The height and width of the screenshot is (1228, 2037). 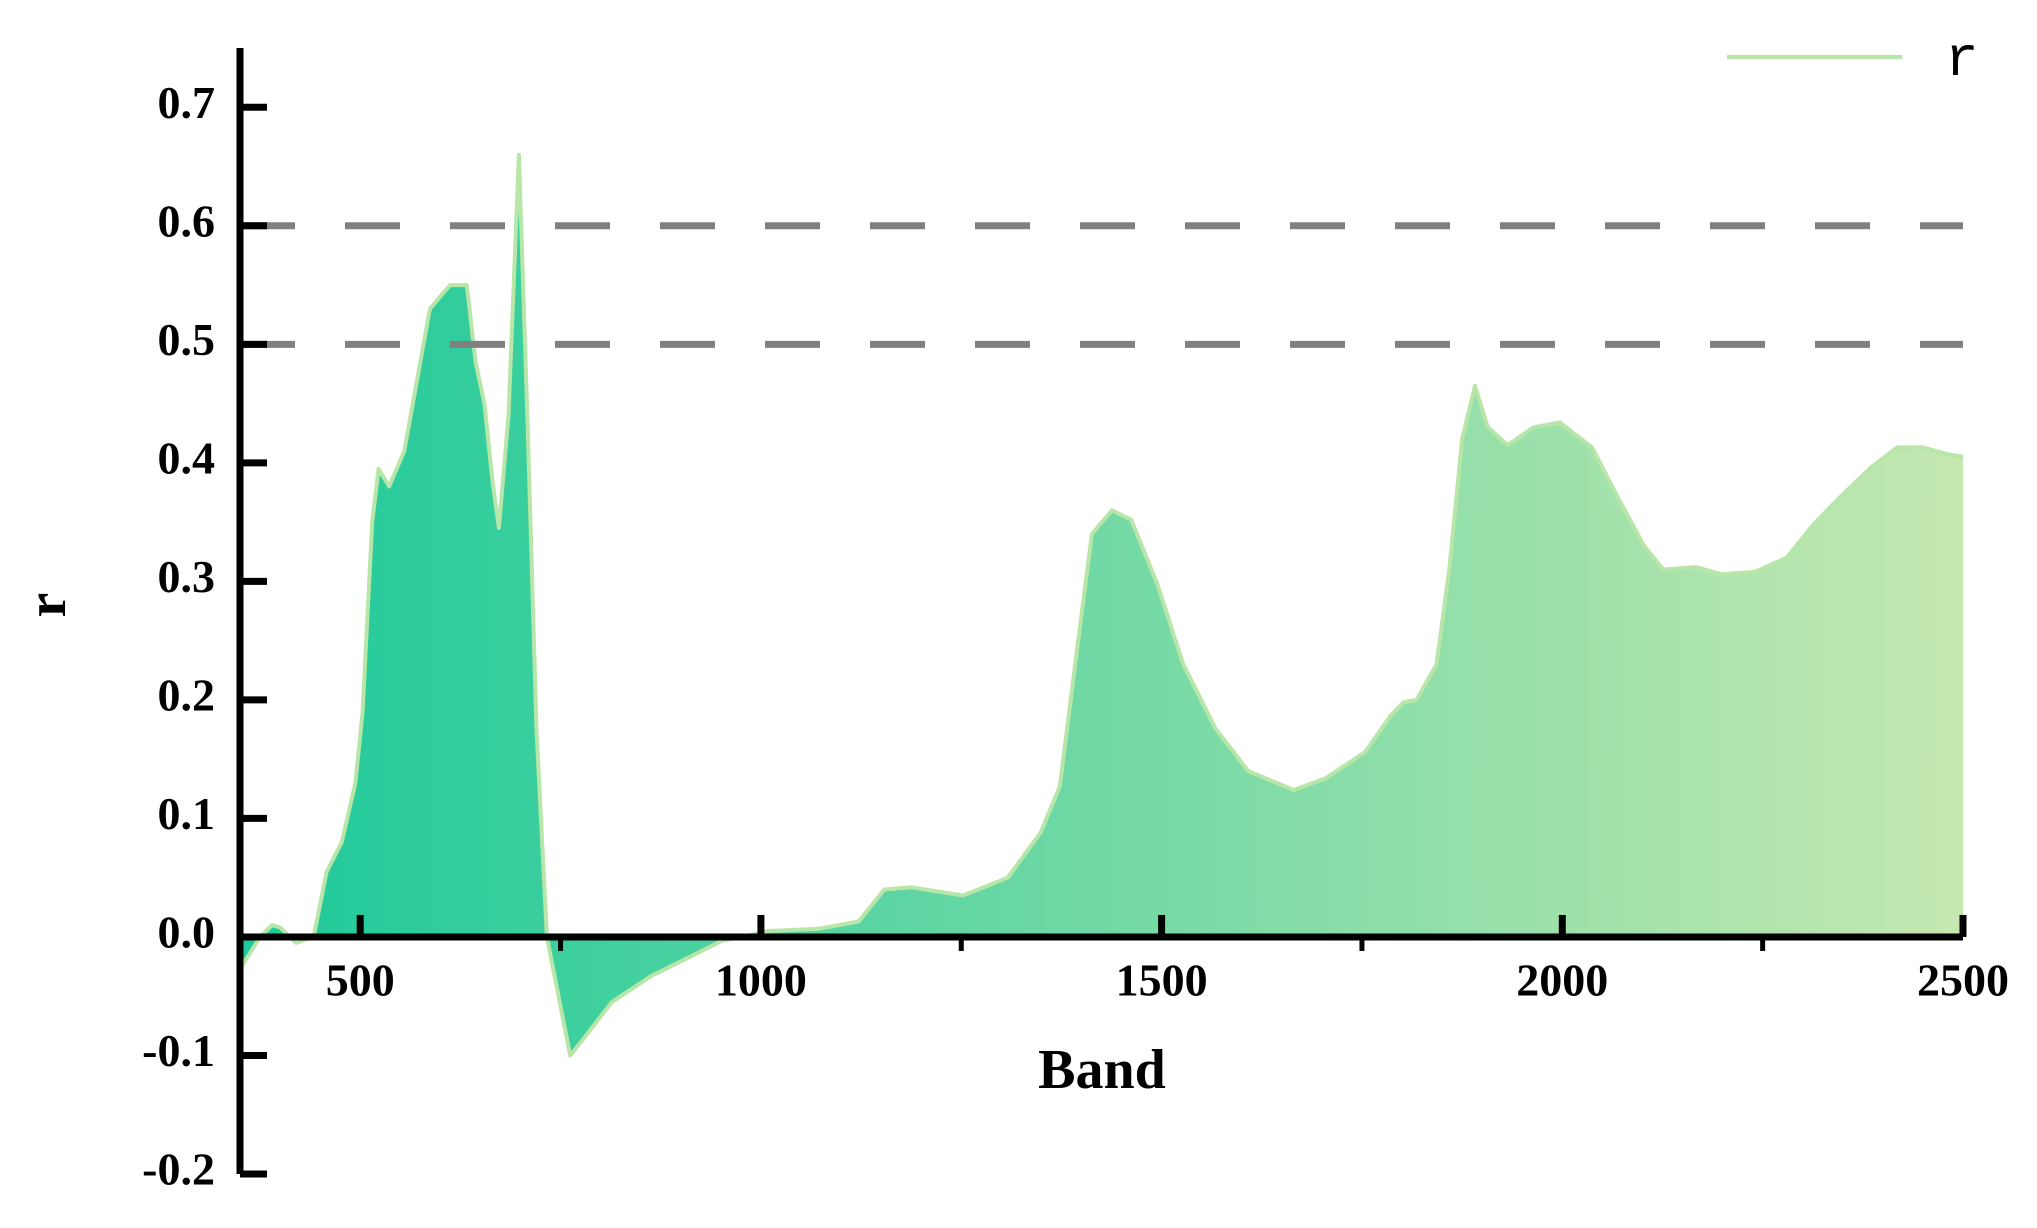 What do you see at coordinates (1963, 980) in the screenshot?
I see `x-tick-label: 2500` at bounding box center [1963, 980].